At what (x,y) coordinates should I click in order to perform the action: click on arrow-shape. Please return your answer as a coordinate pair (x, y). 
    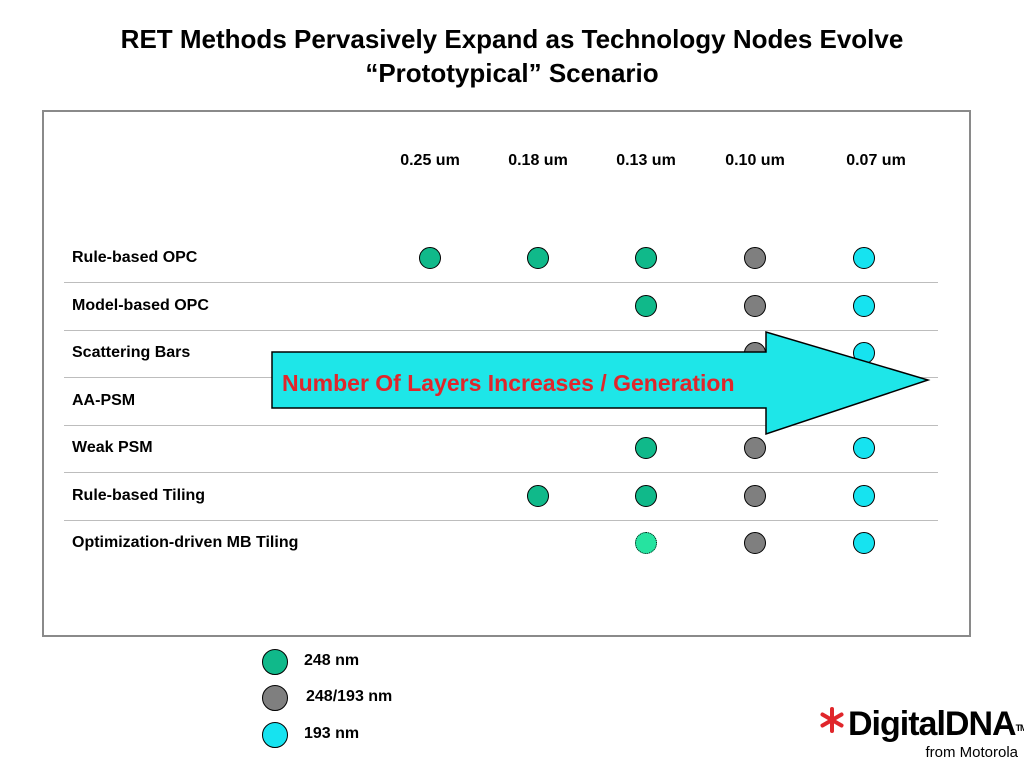
    Looking at the image, I should click on (601, 383).